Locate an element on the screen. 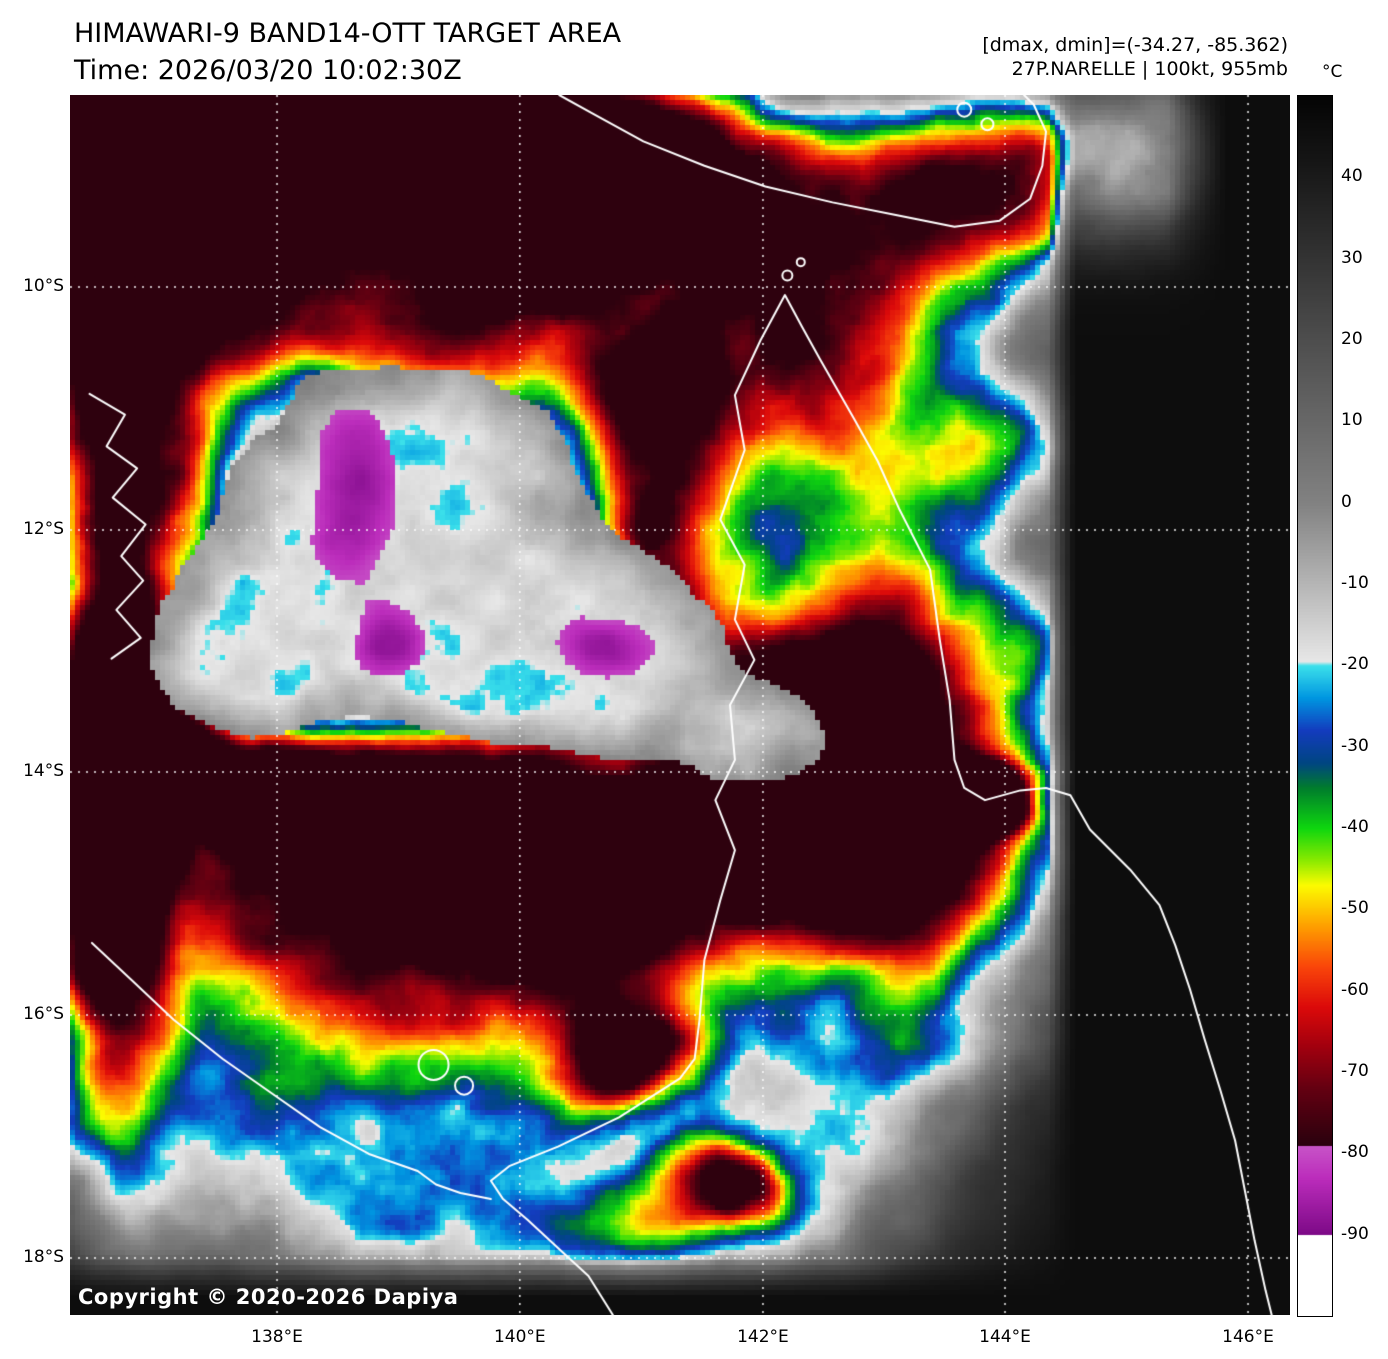  colorbar-tick-label: -30 is located at coordinates (1355, 745).